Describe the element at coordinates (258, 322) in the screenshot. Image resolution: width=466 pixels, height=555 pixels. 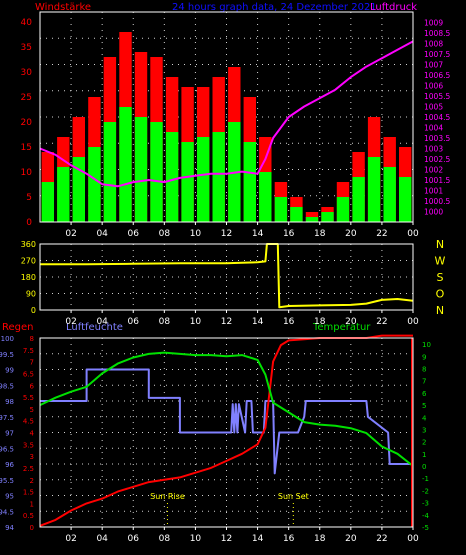
I see `direction-panel-x-tick-label: 14` at that location.